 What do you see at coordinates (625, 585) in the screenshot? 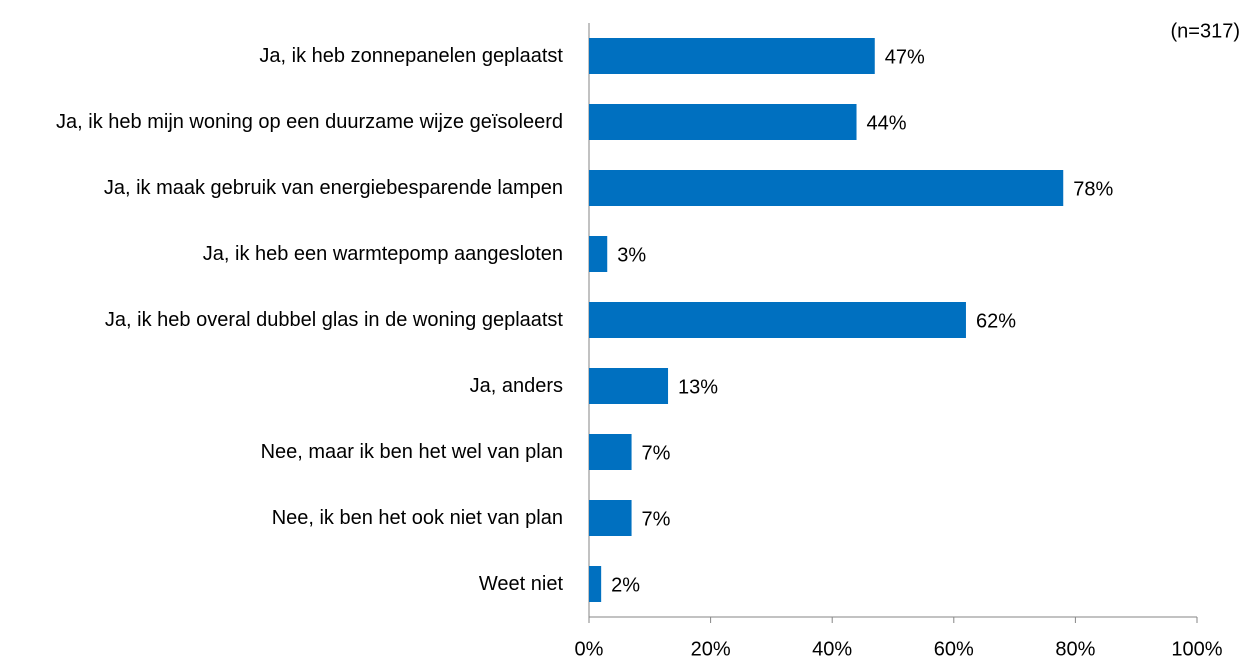
I see `value-label: 2%` at bounding box center [625, 585].